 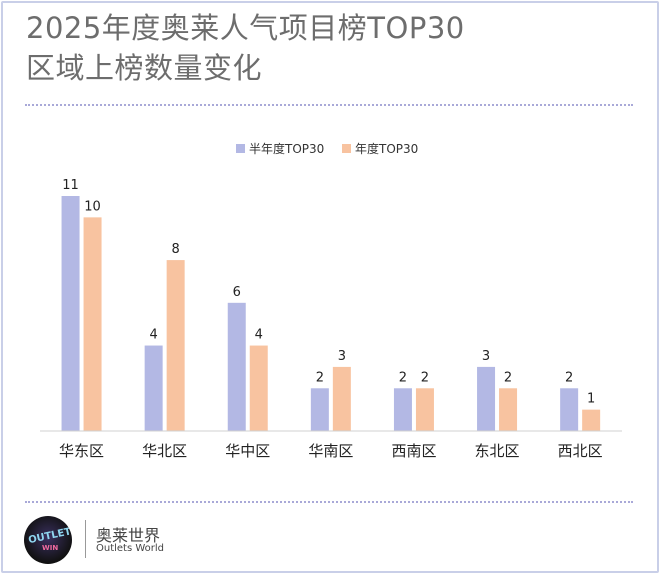 I want to click on bar-华北区-0, so click(x=153, y=388).